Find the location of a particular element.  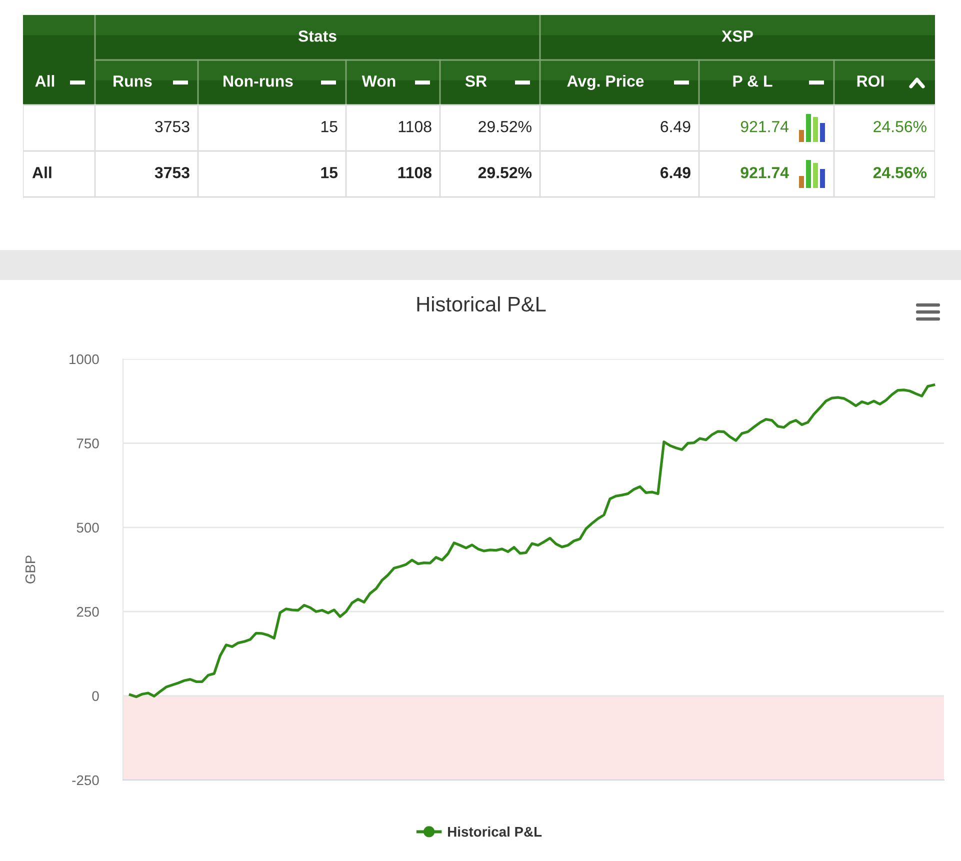

legend-label: Historical P&L is located at coordinates (495, 831).